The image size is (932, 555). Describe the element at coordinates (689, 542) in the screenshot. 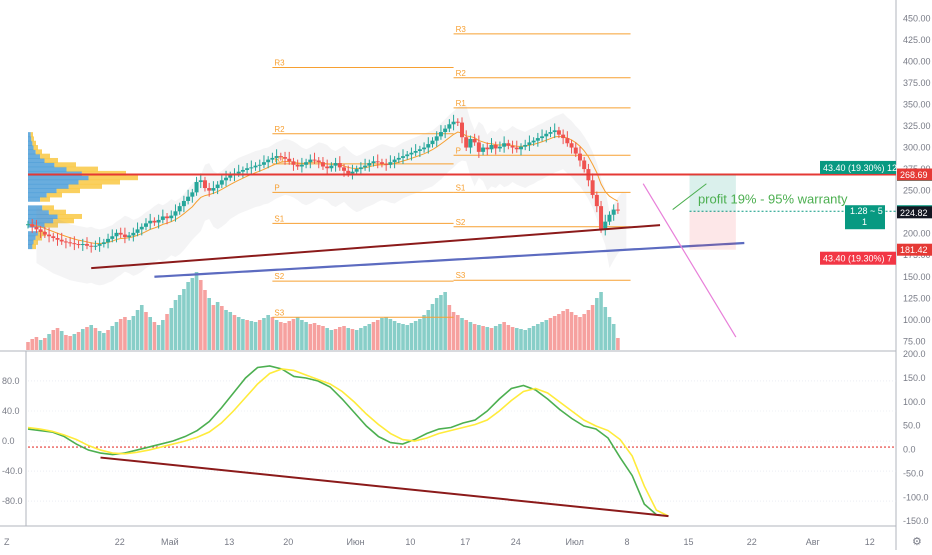

I see `time-tick-label: 15` at that location.